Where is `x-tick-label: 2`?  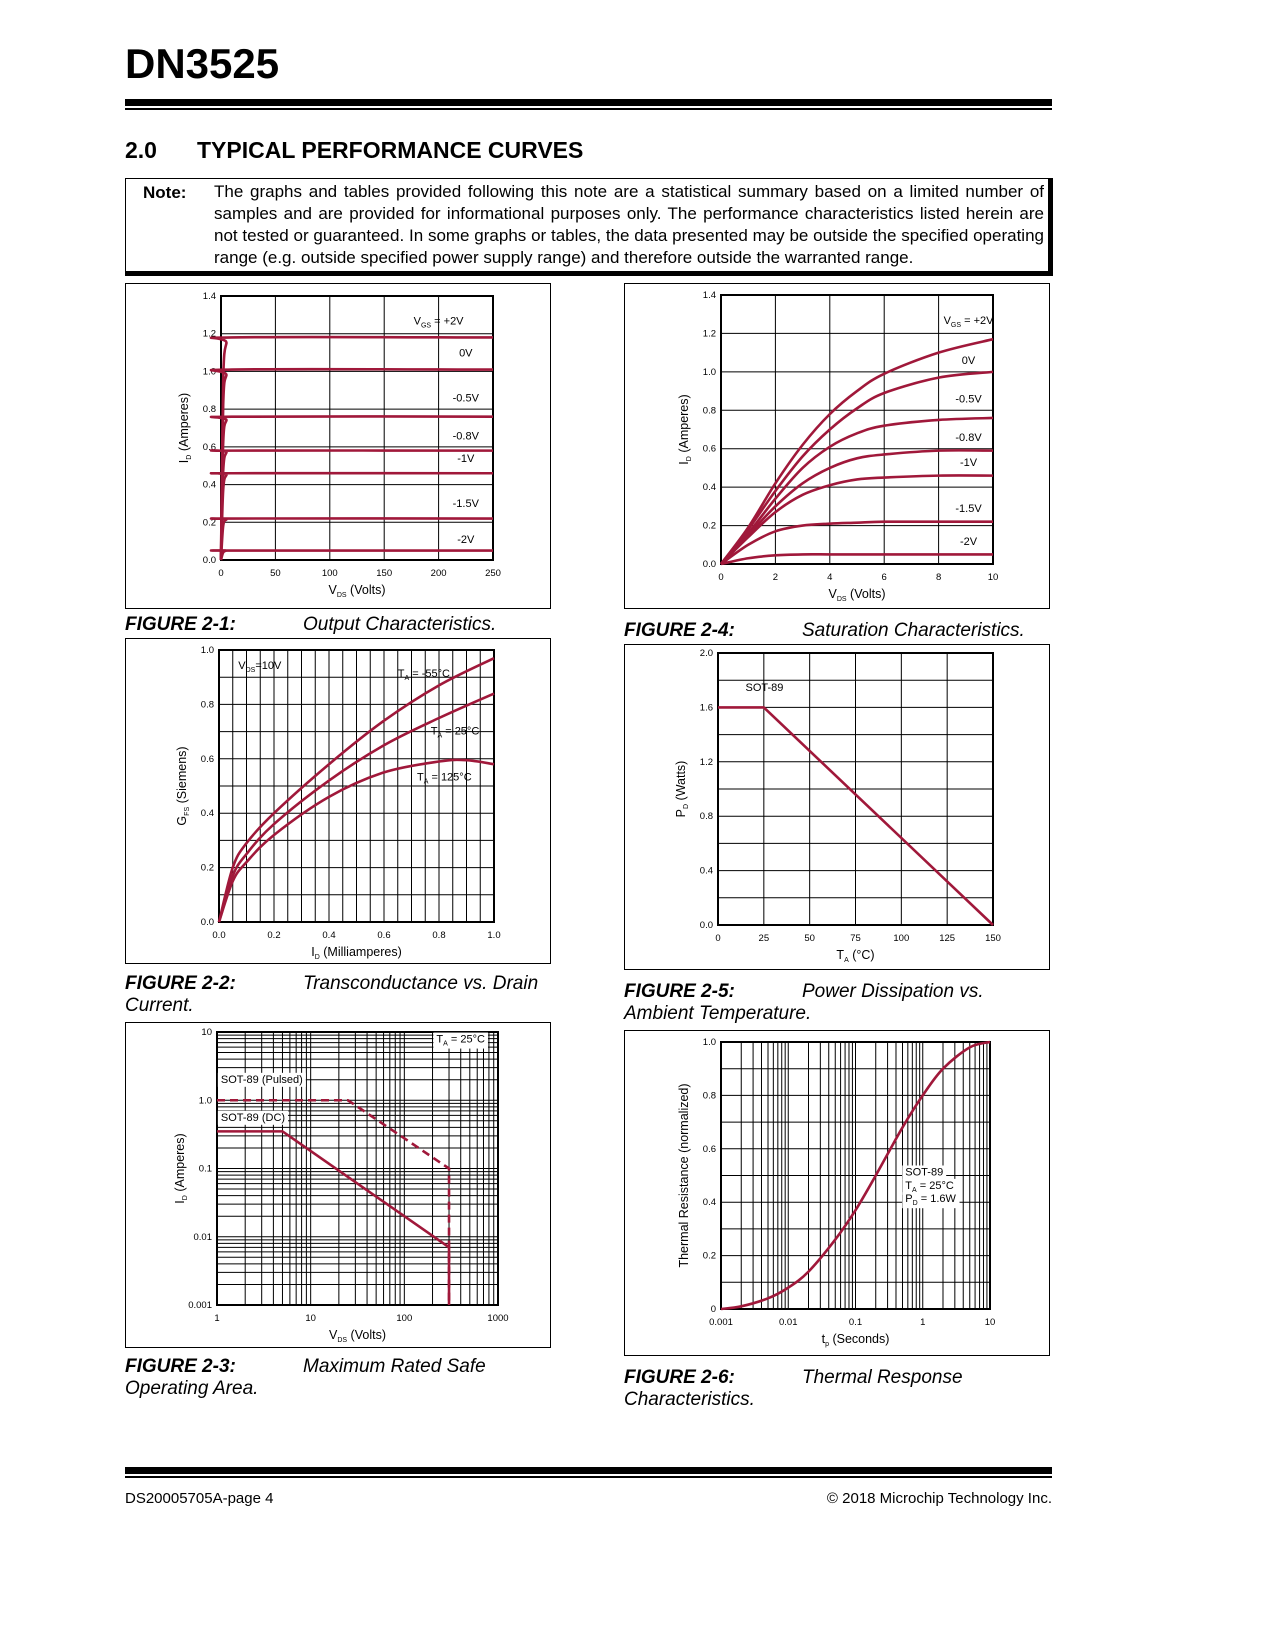 x-tick-label: 2 is located at coordinates (775, 577).